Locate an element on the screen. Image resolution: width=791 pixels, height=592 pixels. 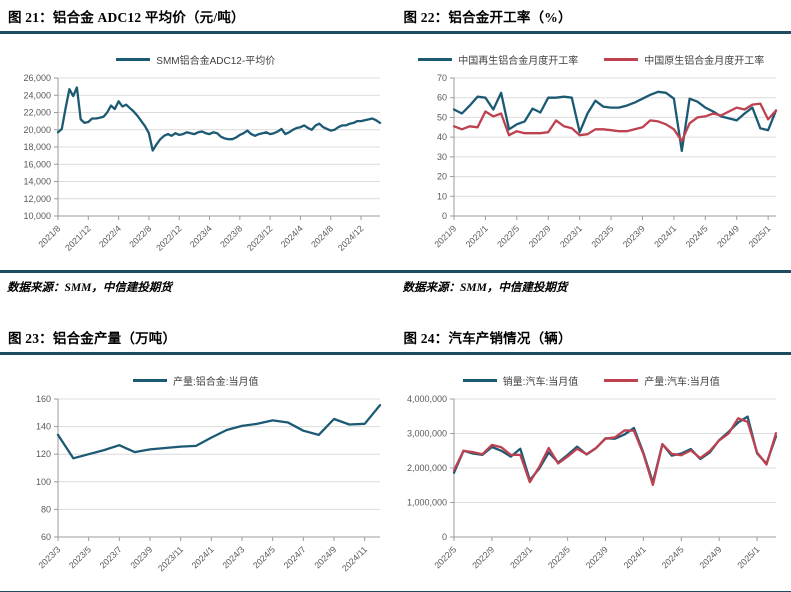
svg-text: 2022/8 is located at coordinates (140, 236).